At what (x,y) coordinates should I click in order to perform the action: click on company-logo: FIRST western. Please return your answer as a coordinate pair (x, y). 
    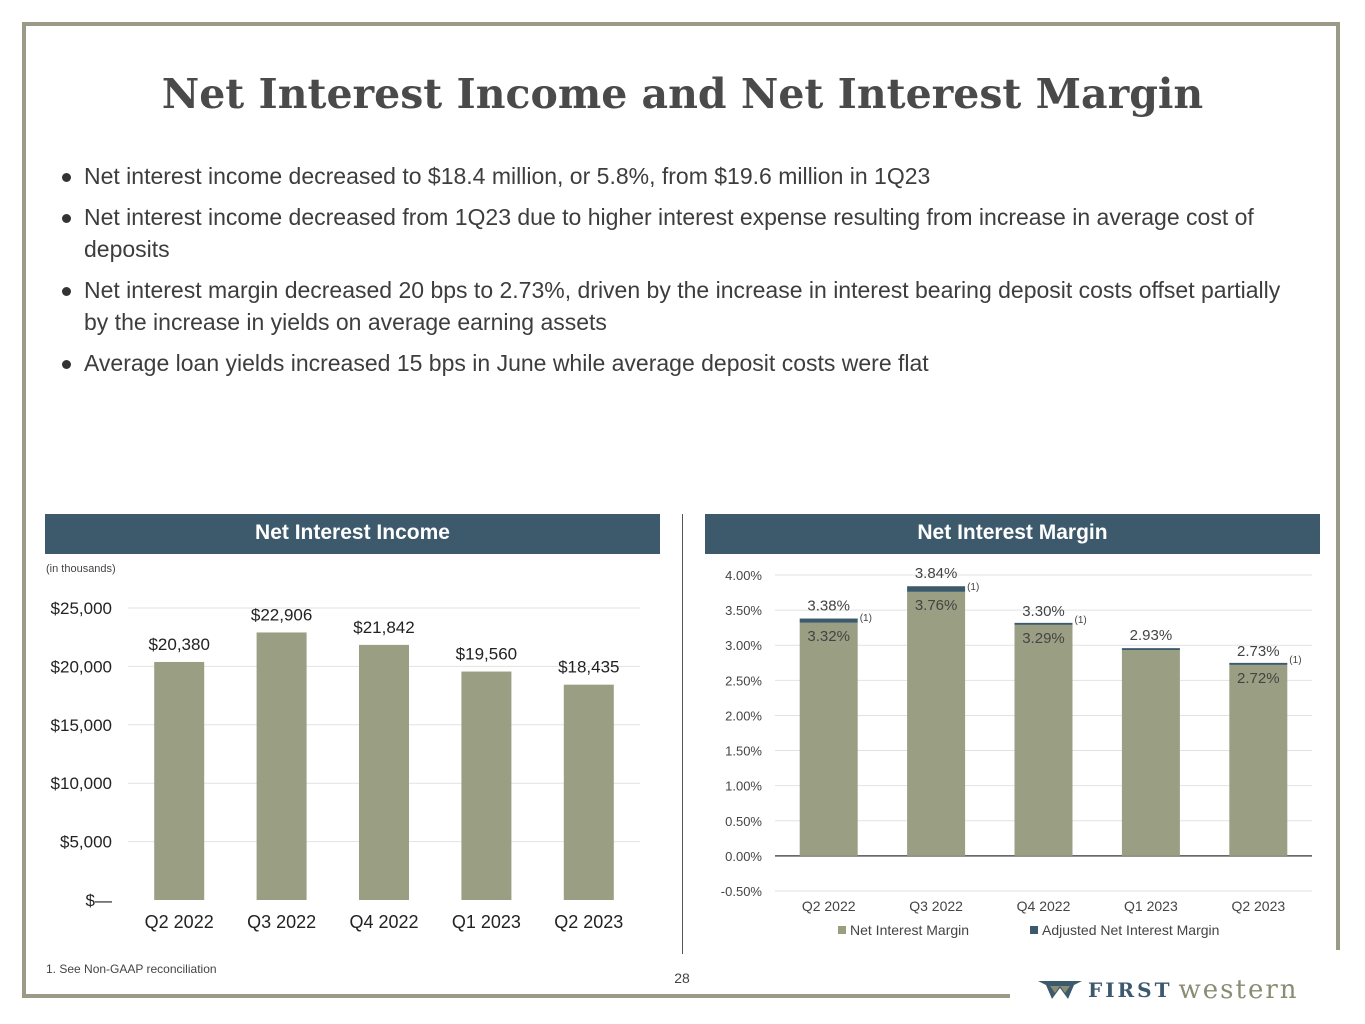
    Looking at the image, I should click on (1168, 990).